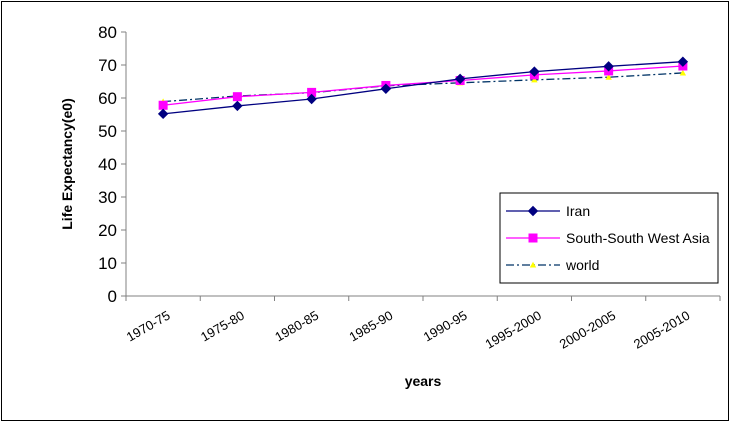 The image size is (732, 424). I want to click on legend-marker-world, so click(533, 264).